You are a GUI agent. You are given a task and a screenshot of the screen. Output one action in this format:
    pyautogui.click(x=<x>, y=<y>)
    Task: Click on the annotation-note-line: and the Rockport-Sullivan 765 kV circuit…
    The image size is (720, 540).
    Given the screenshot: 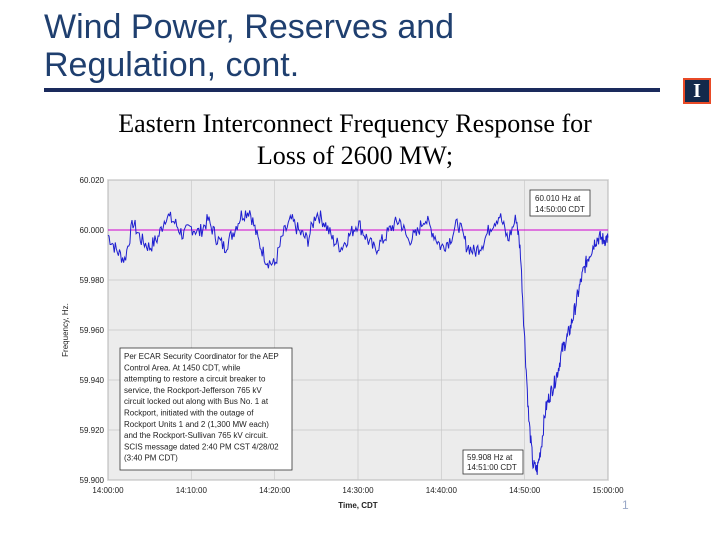 What is the action you would take?
    pyautogui.click(x=196, y=435)
    